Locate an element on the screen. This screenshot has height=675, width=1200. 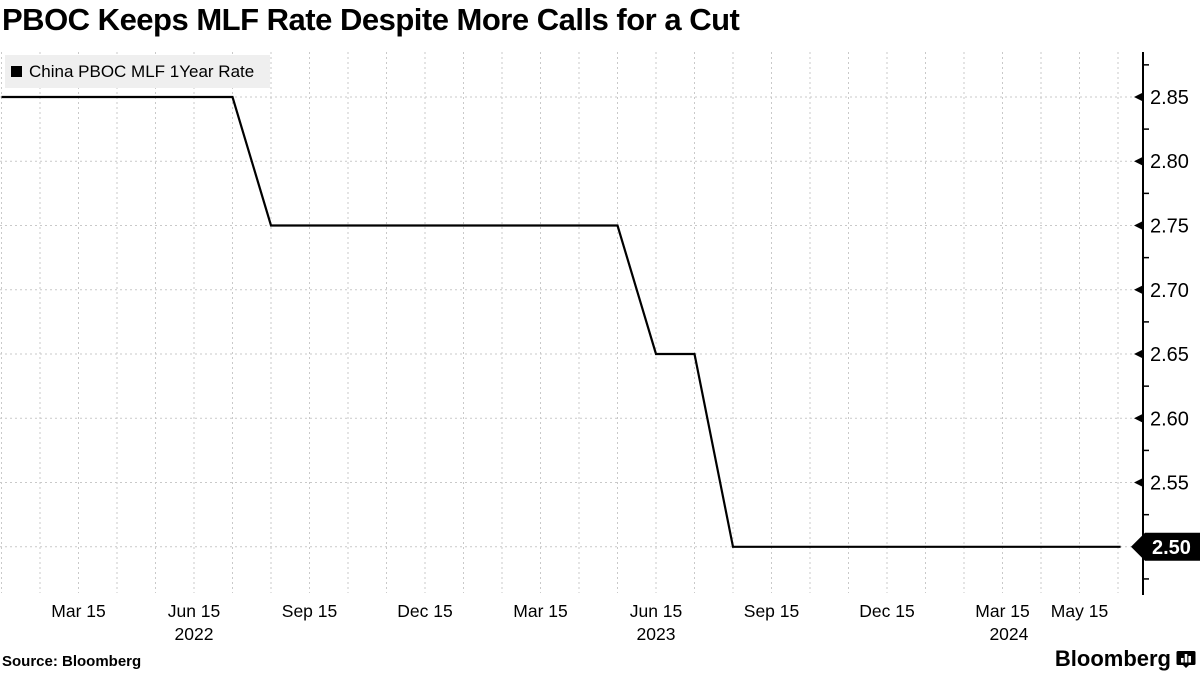
y-tick-label: 2.85 is located at coordinates (1169, 98).